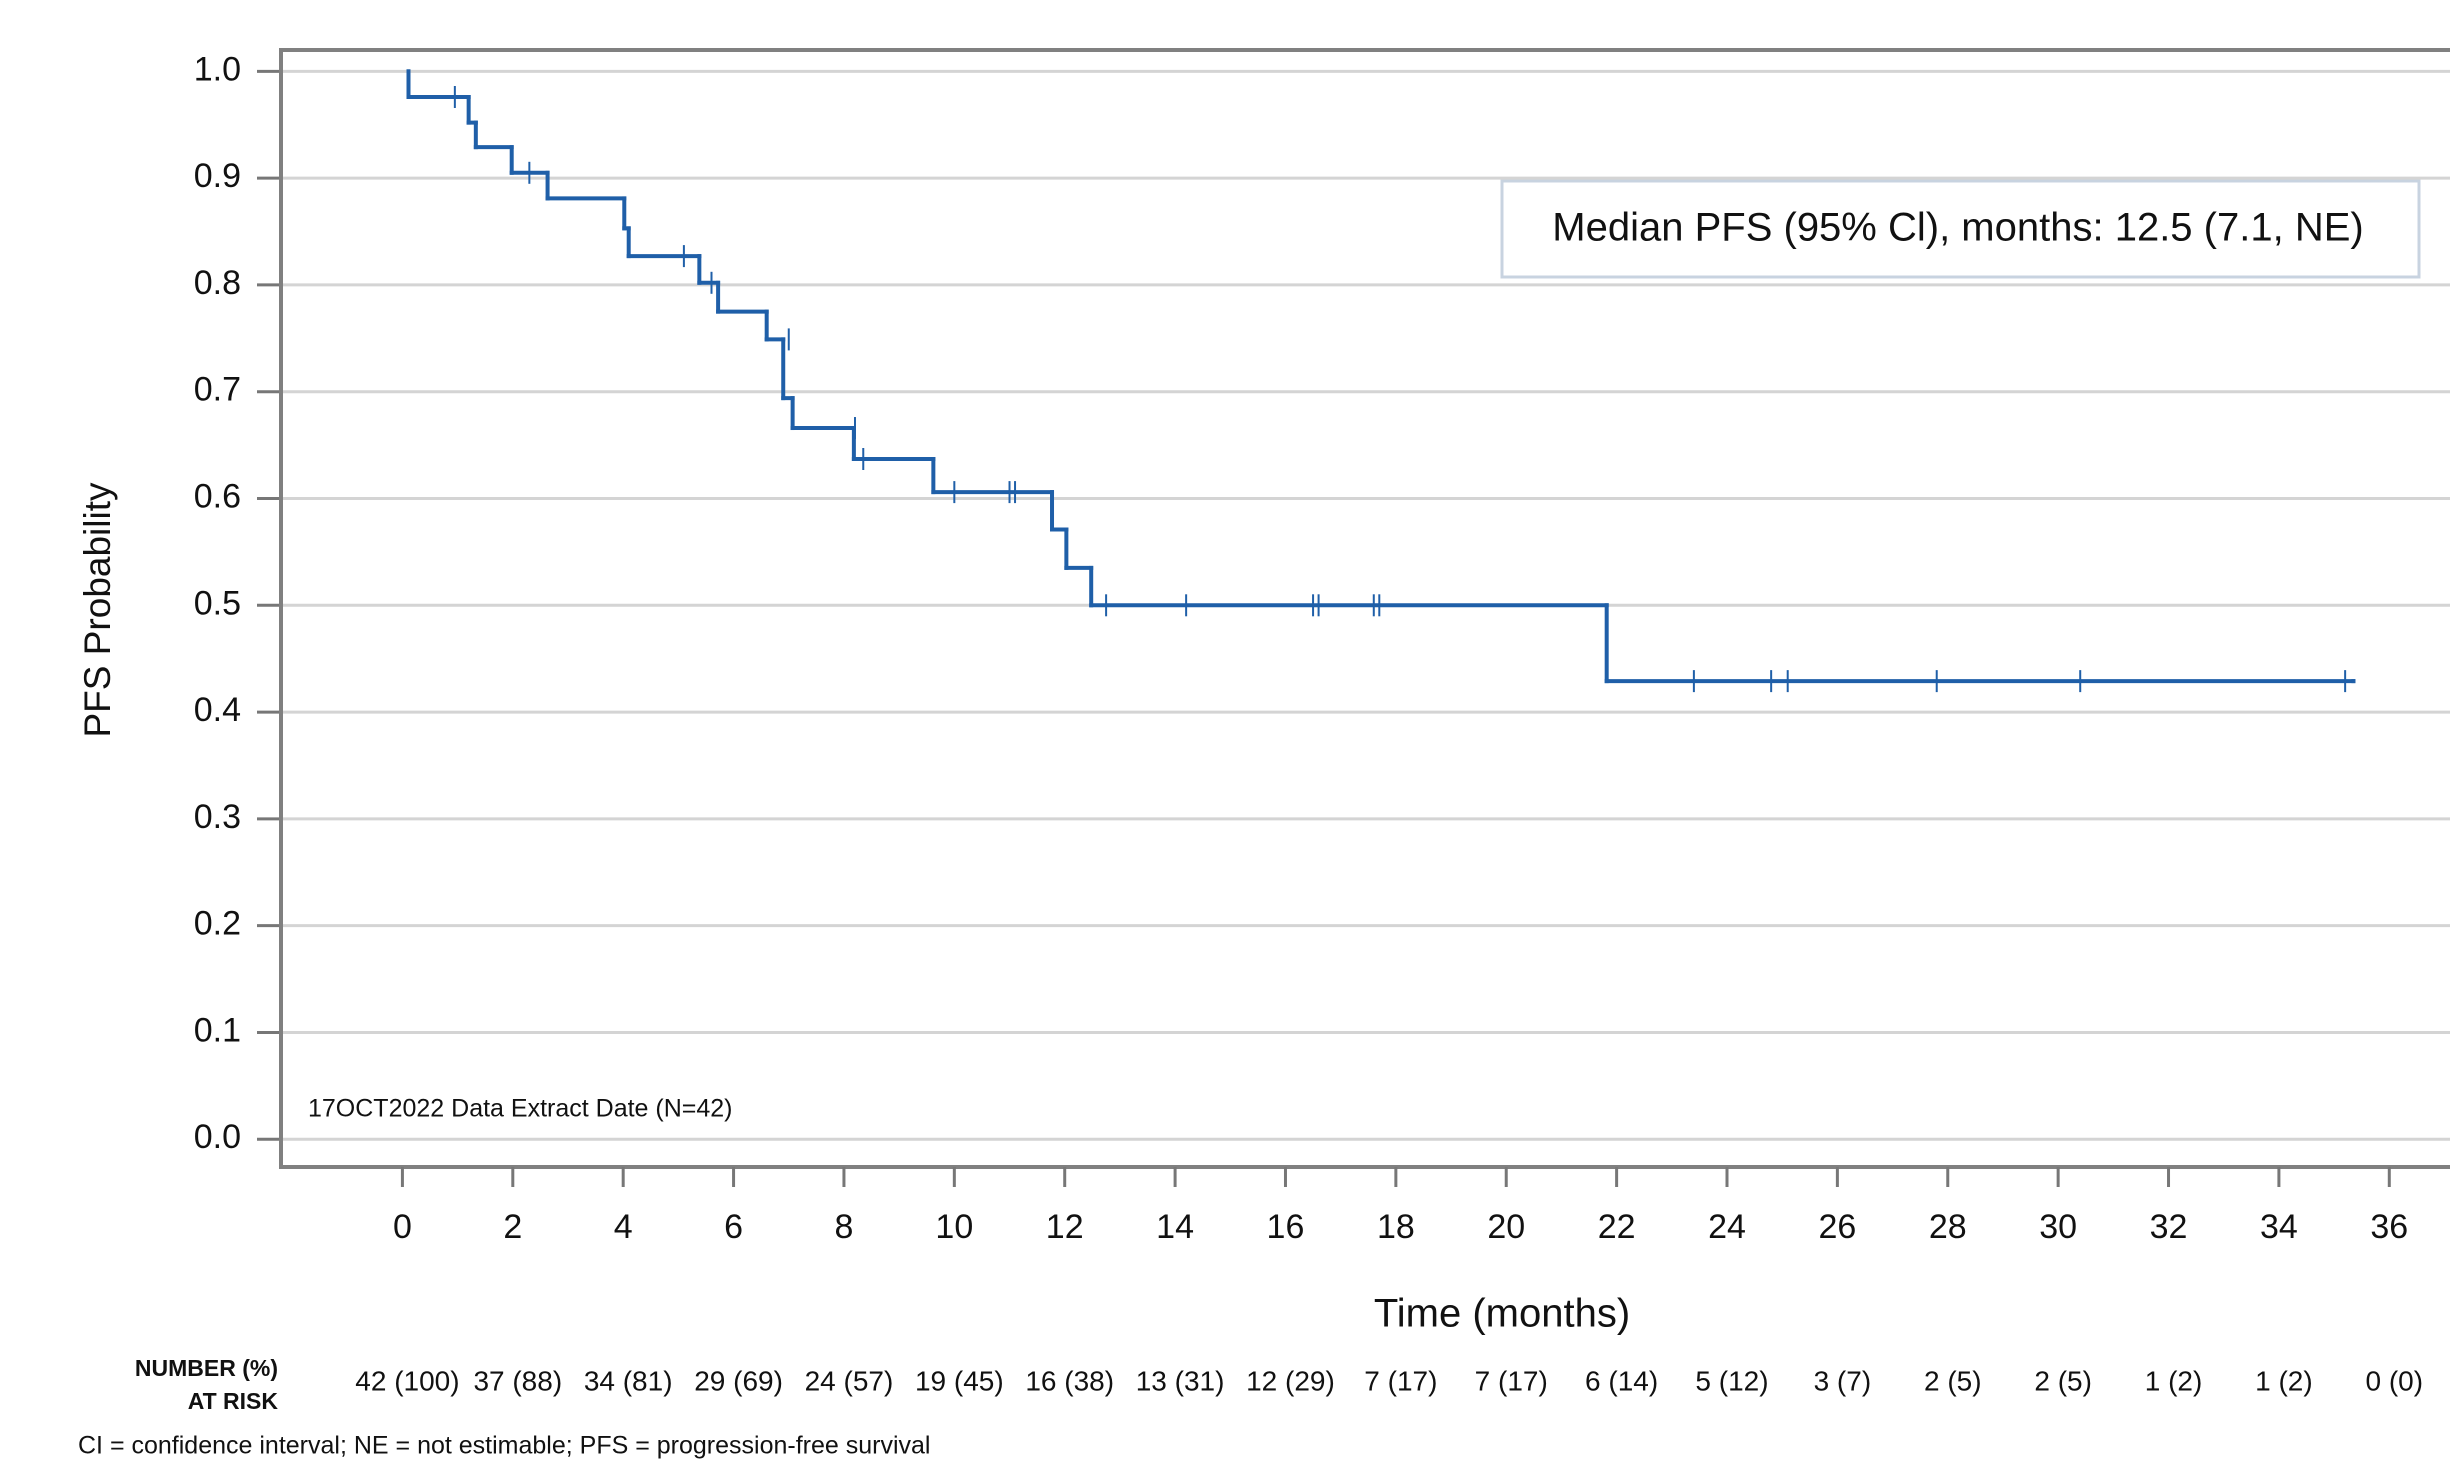  I want to click on x-tick-label: 26, so click(1837, 1227).